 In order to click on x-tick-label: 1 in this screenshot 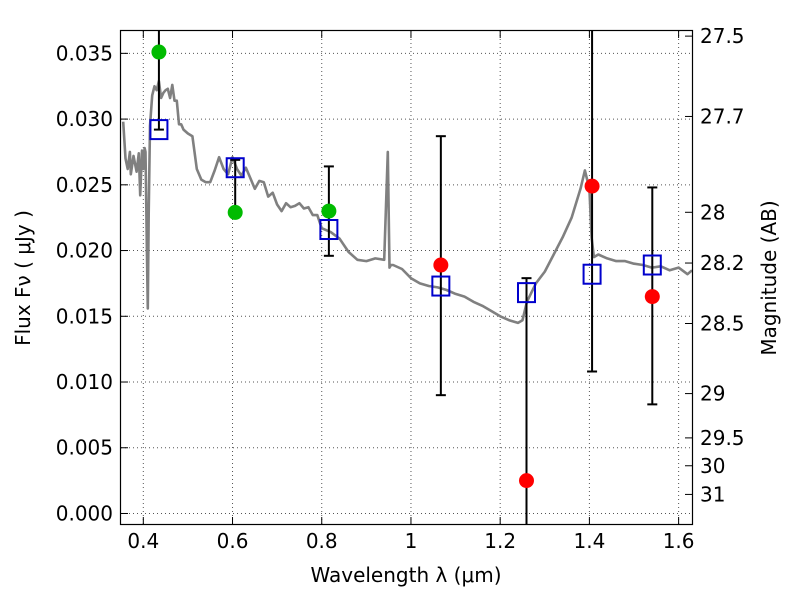, I will do `click(411, 541)`.